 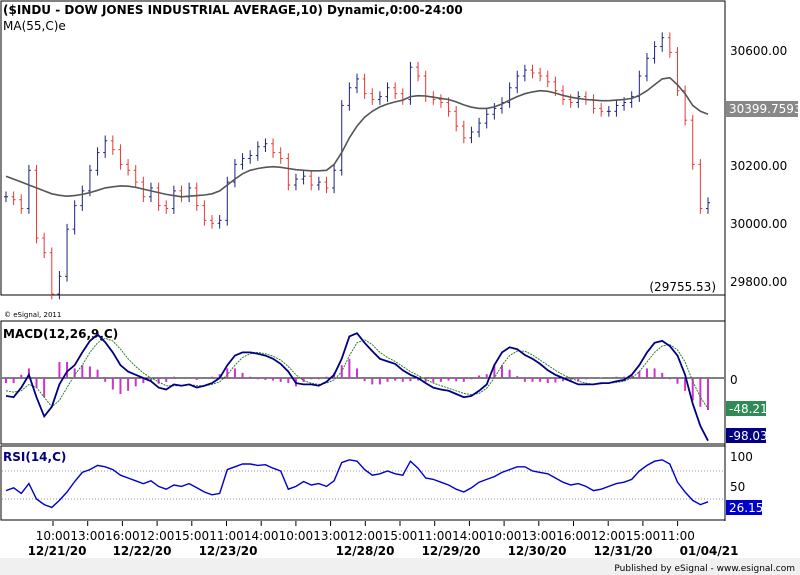 What do you see at coordinates (60, 334) in the screenshot?
I see `macd-title: MACD(12,26,9,C)` at bounding box center [60, 334].